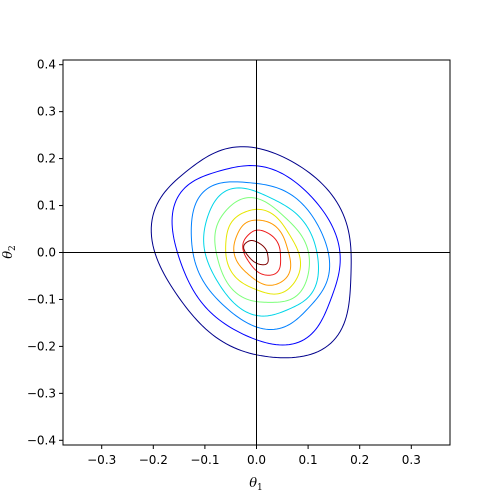 This screenshot has height=500, width=500. What do you see at coordinates (260, 488) in the screenshot?
I see `x-axis-label-subscript: 1` at bounding box center [260, 488].